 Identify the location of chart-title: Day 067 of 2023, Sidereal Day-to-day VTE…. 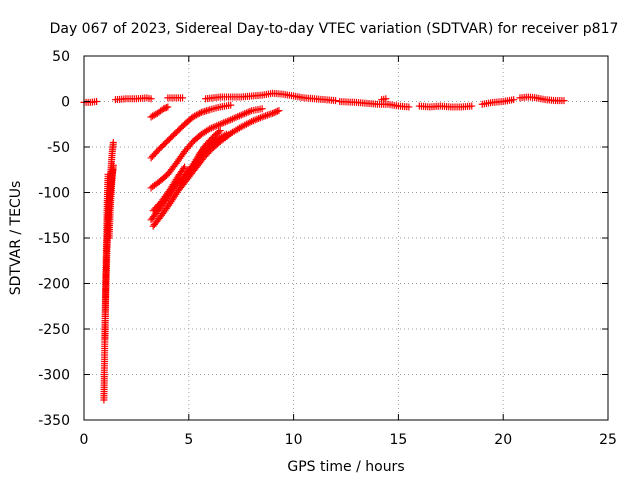
(334, 29).